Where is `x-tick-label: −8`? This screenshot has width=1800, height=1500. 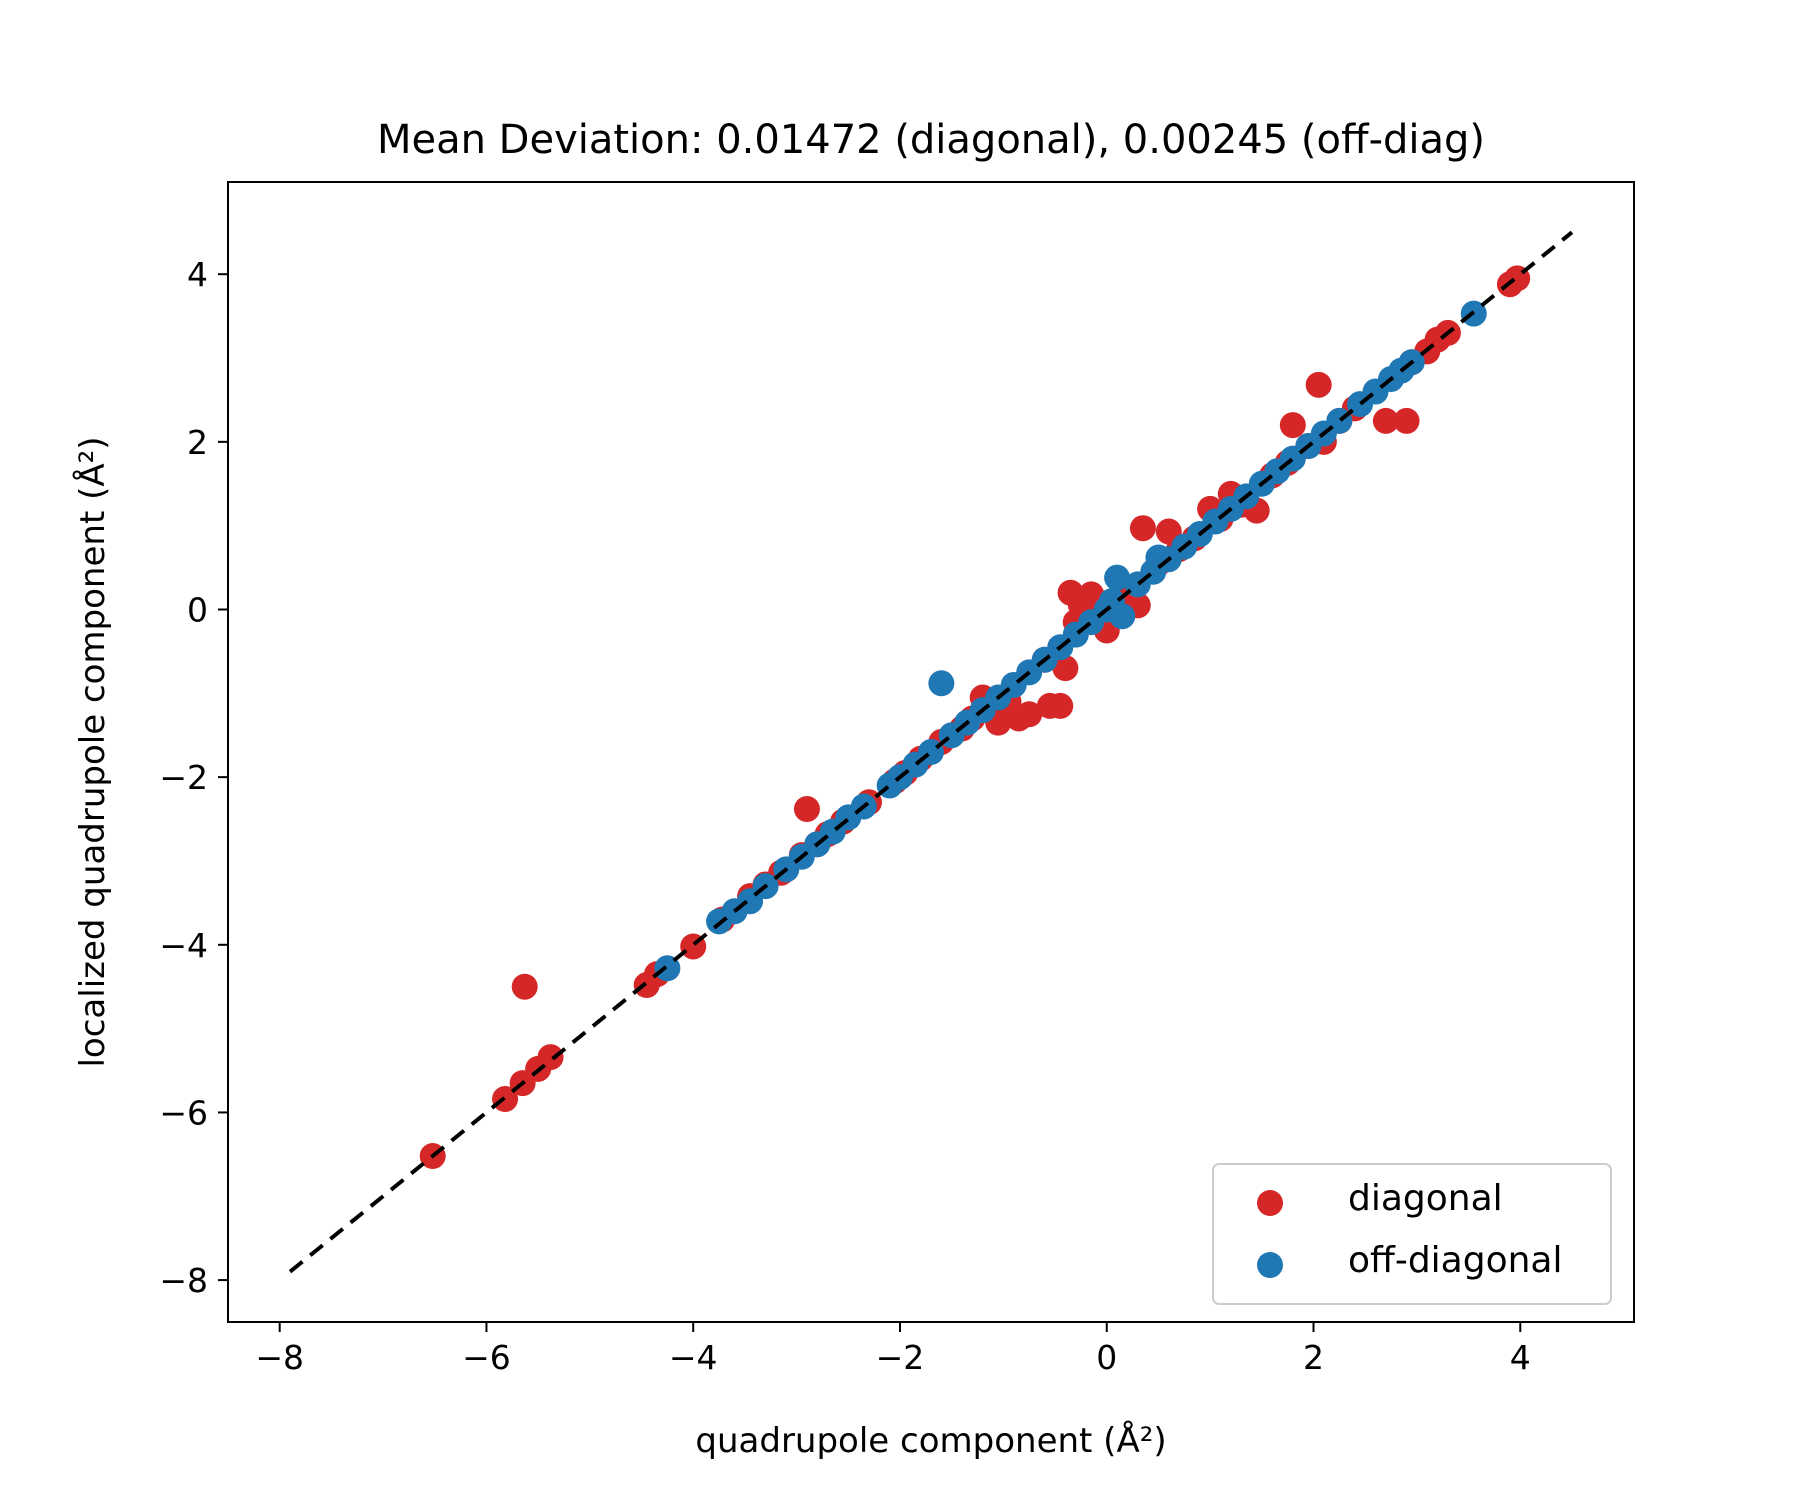
x-tick-label: −8 is located at coordinates (279, 1357).